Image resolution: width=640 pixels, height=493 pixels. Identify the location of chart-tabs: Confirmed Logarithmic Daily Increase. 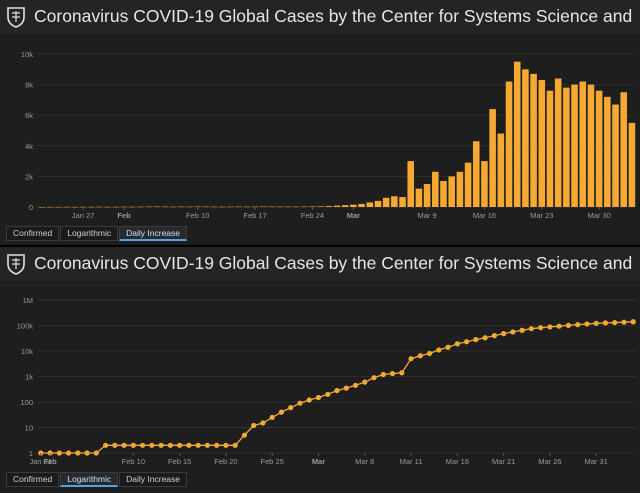
(97, 479).